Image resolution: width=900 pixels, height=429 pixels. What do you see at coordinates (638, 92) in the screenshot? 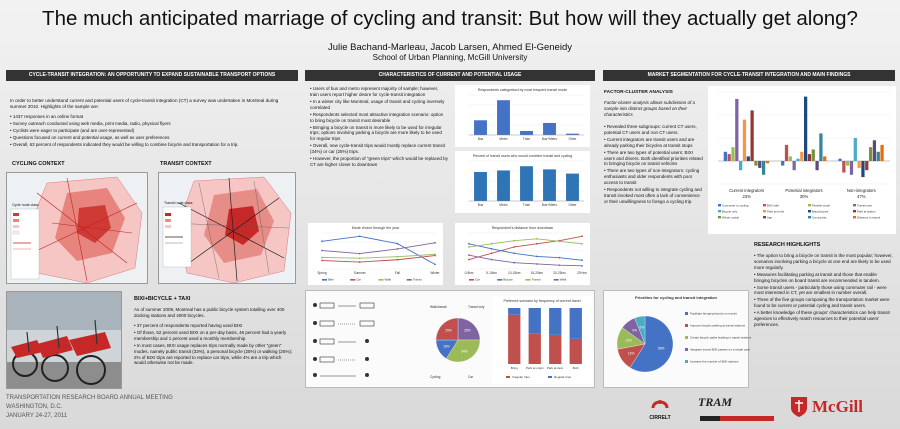
I see `factor-cluster-heading: FACTOR-CLUSTER ANALYSIS` at bounding box center [638, 92].